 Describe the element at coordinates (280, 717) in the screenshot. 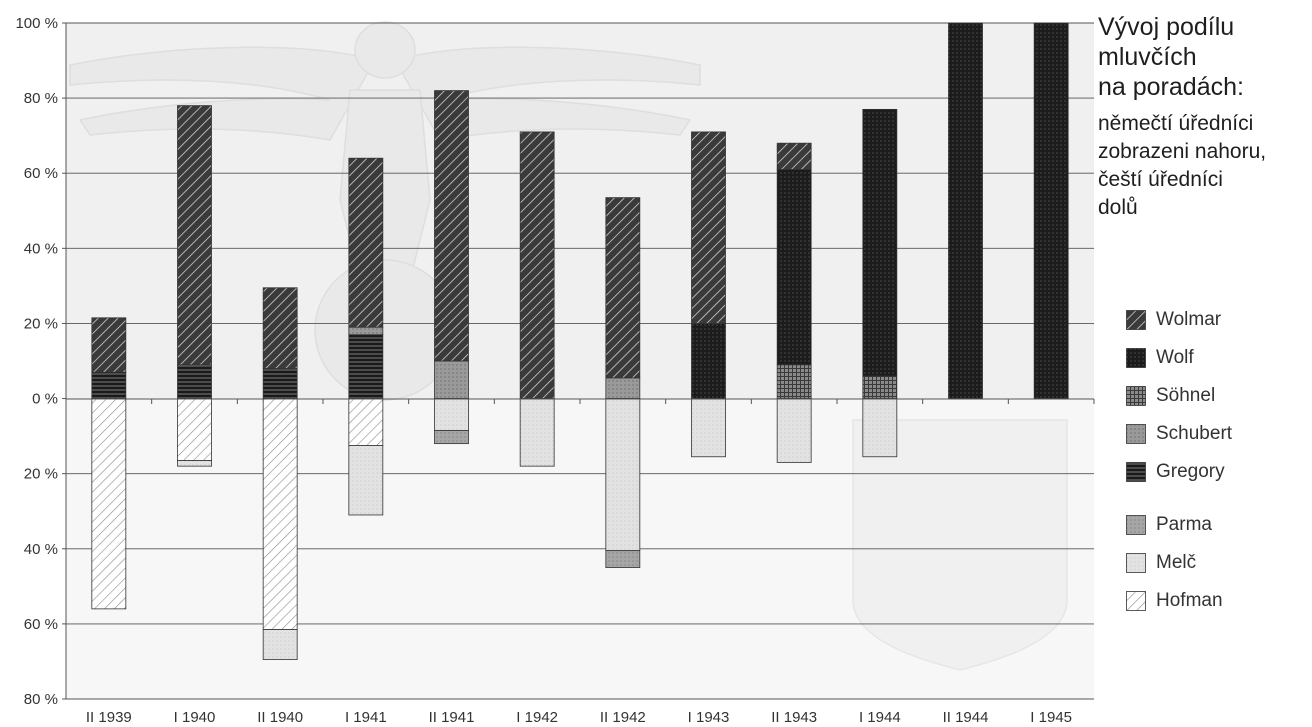

I see `x-tick-label: II 1940` at that location.